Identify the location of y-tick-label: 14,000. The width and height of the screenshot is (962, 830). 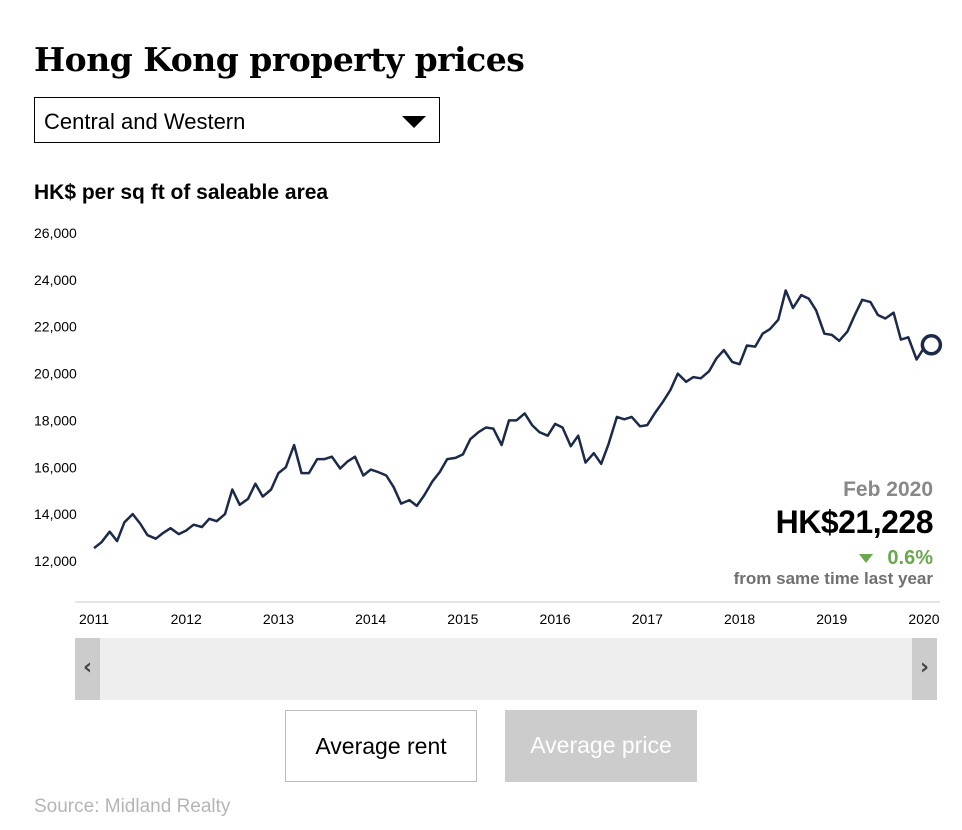
(55, 514).